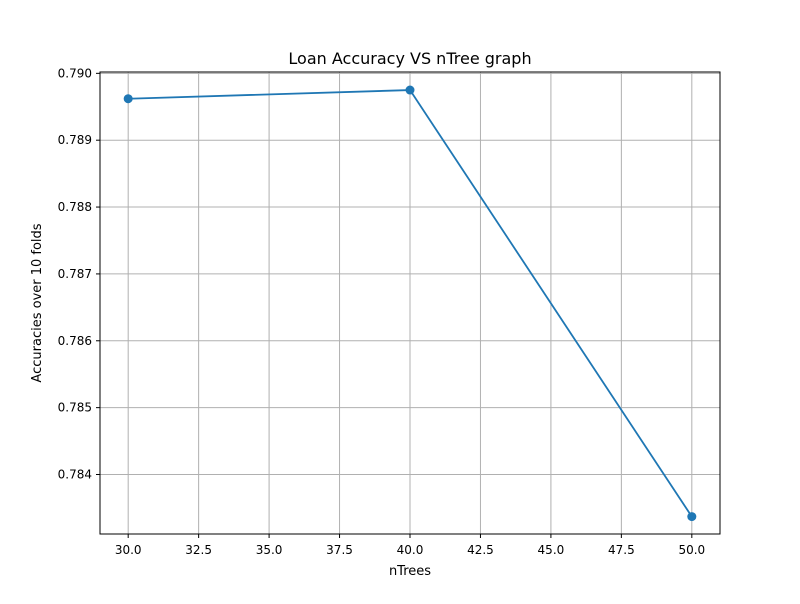 Image resolution: width=800 pixels, height=604 pixels. Describe the element at coordinates (75, 274) in the screenshot. I see `y-tick-label: 0.787` at that location.